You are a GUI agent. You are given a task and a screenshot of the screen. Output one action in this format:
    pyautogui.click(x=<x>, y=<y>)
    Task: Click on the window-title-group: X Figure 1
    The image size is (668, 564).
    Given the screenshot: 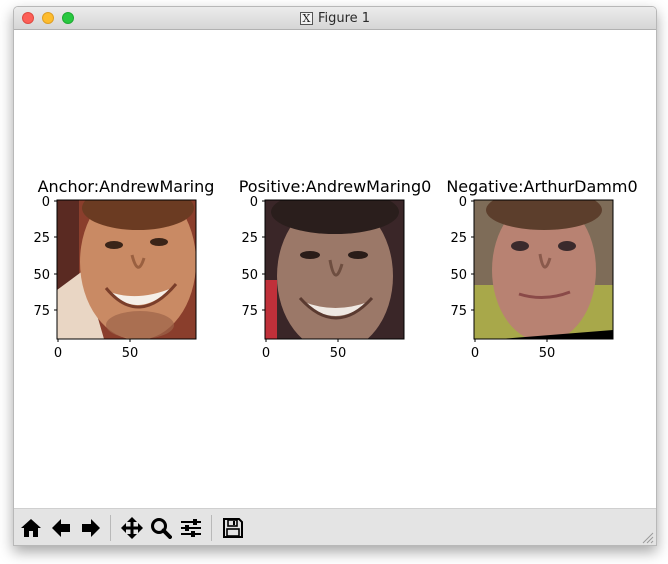 What is the action you would take?
    pyautogui.click(x=335, y=18)
    